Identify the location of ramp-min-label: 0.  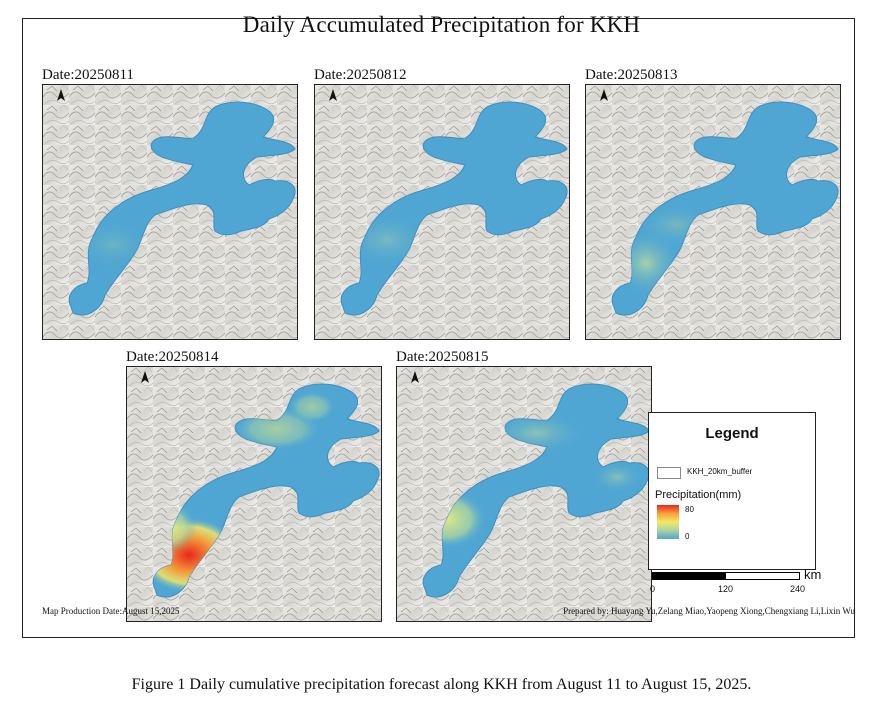
(687, 536).